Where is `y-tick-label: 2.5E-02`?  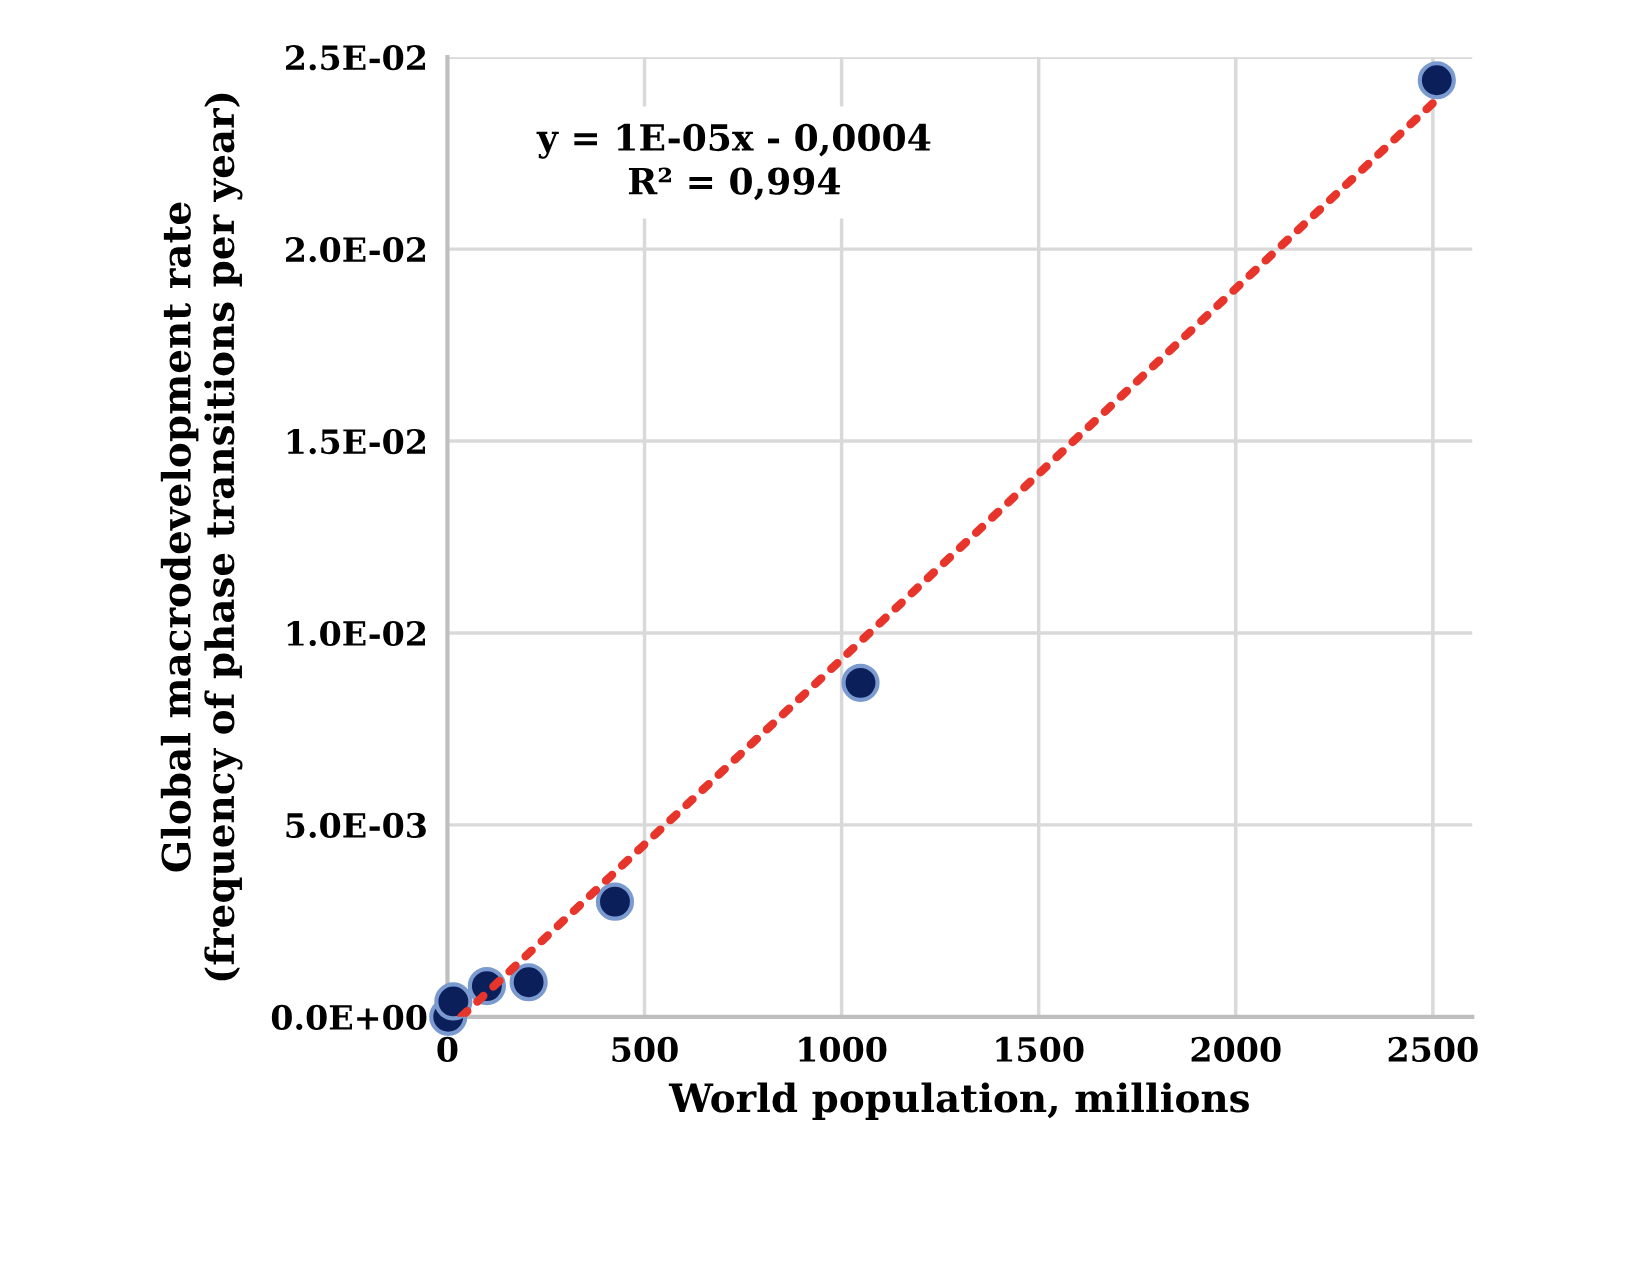
y-tick-label: 2.5E-02 is located at coordinates (355, 58).